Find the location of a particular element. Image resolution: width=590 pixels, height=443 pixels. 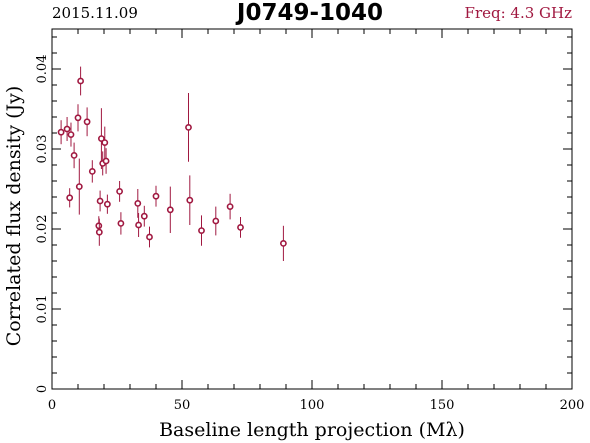

y-tick-label: 0 is located at coordinates (42, 389).